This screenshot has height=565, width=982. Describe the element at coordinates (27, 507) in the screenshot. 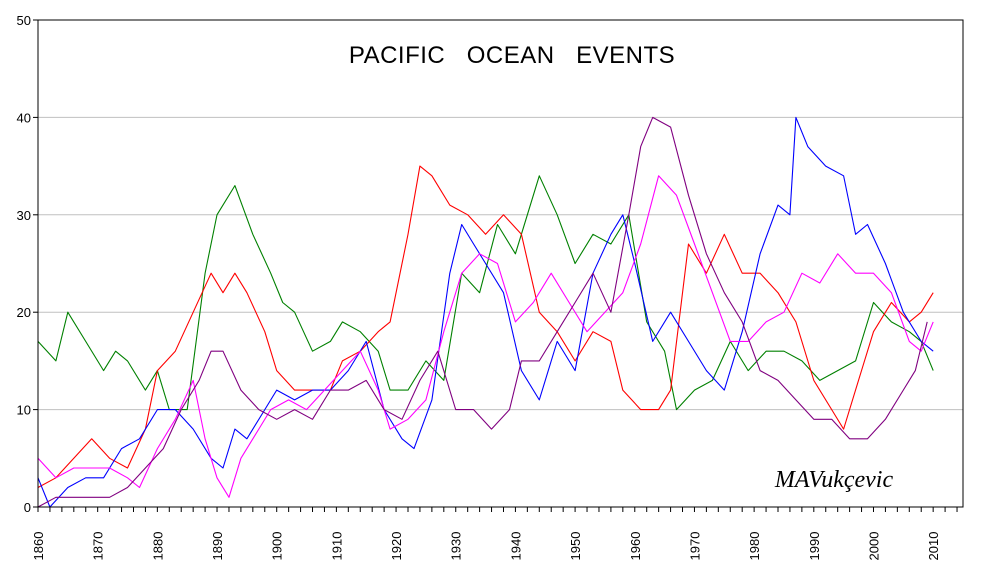

I see `y-tick-label-0: 0` at that location.